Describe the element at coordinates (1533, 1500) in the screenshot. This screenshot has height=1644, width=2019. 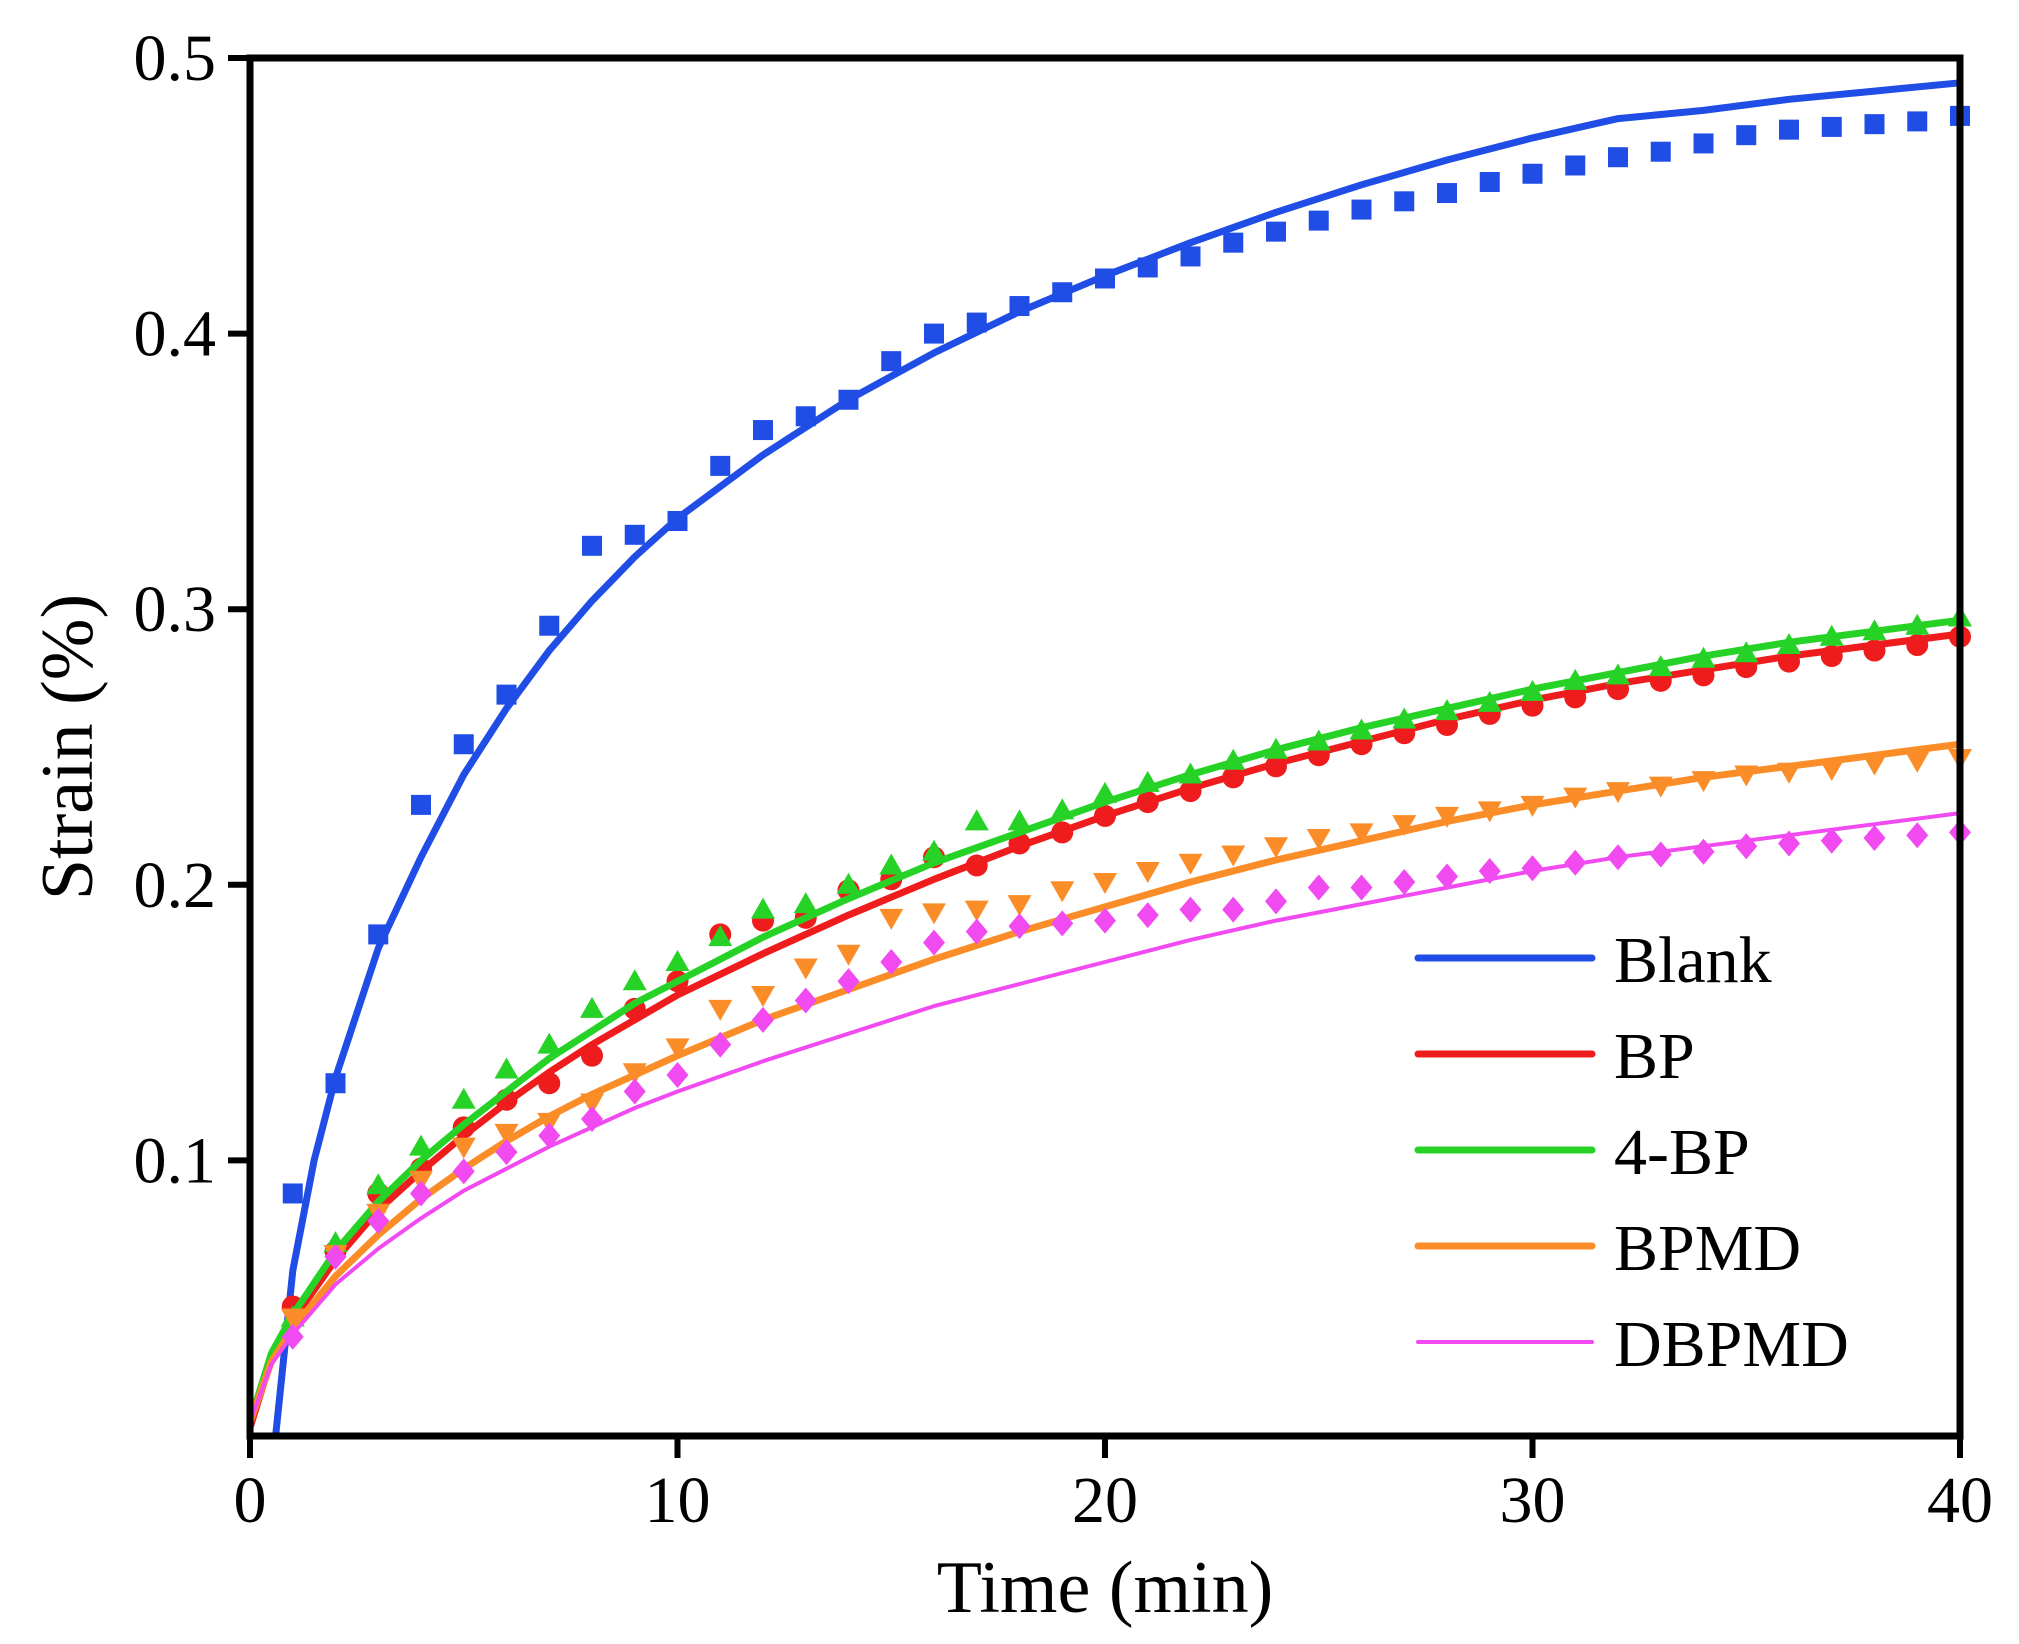
I see `x-tick-label: 30` at that location.